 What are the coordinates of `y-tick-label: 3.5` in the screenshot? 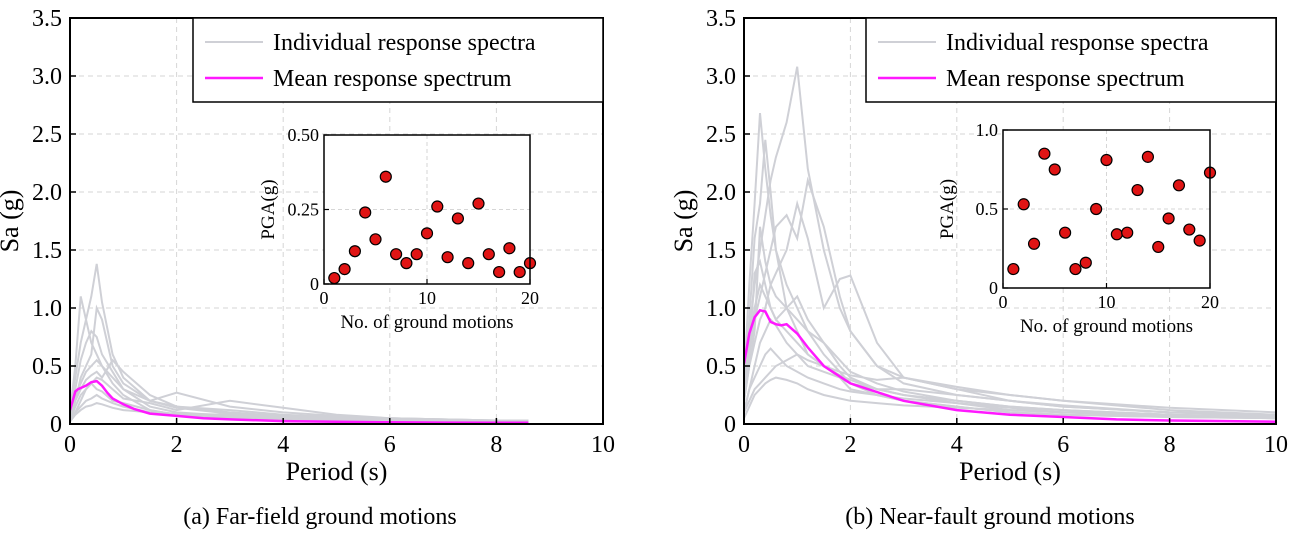 It's located at (47, 19).